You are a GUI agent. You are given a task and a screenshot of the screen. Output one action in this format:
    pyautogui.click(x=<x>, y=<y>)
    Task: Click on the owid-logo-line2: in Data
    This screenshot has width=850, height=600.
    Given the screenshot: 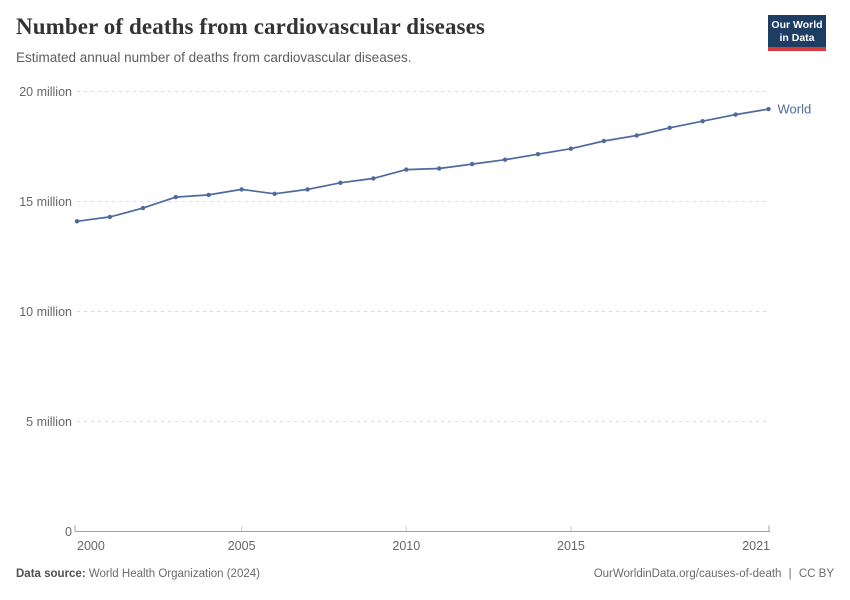 What is the action you would take?
    pyautogui.click(x=797, y=37)
    